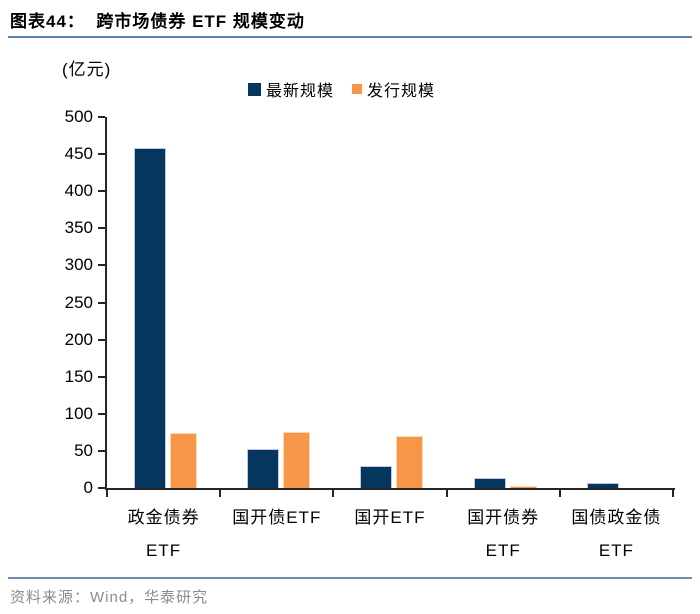 Image resolution: width=700 pixels, height=614 pixels. Describe the element at coordinates (78, 265) in the screenshot. I see `y-tick-label: 300` at that location.